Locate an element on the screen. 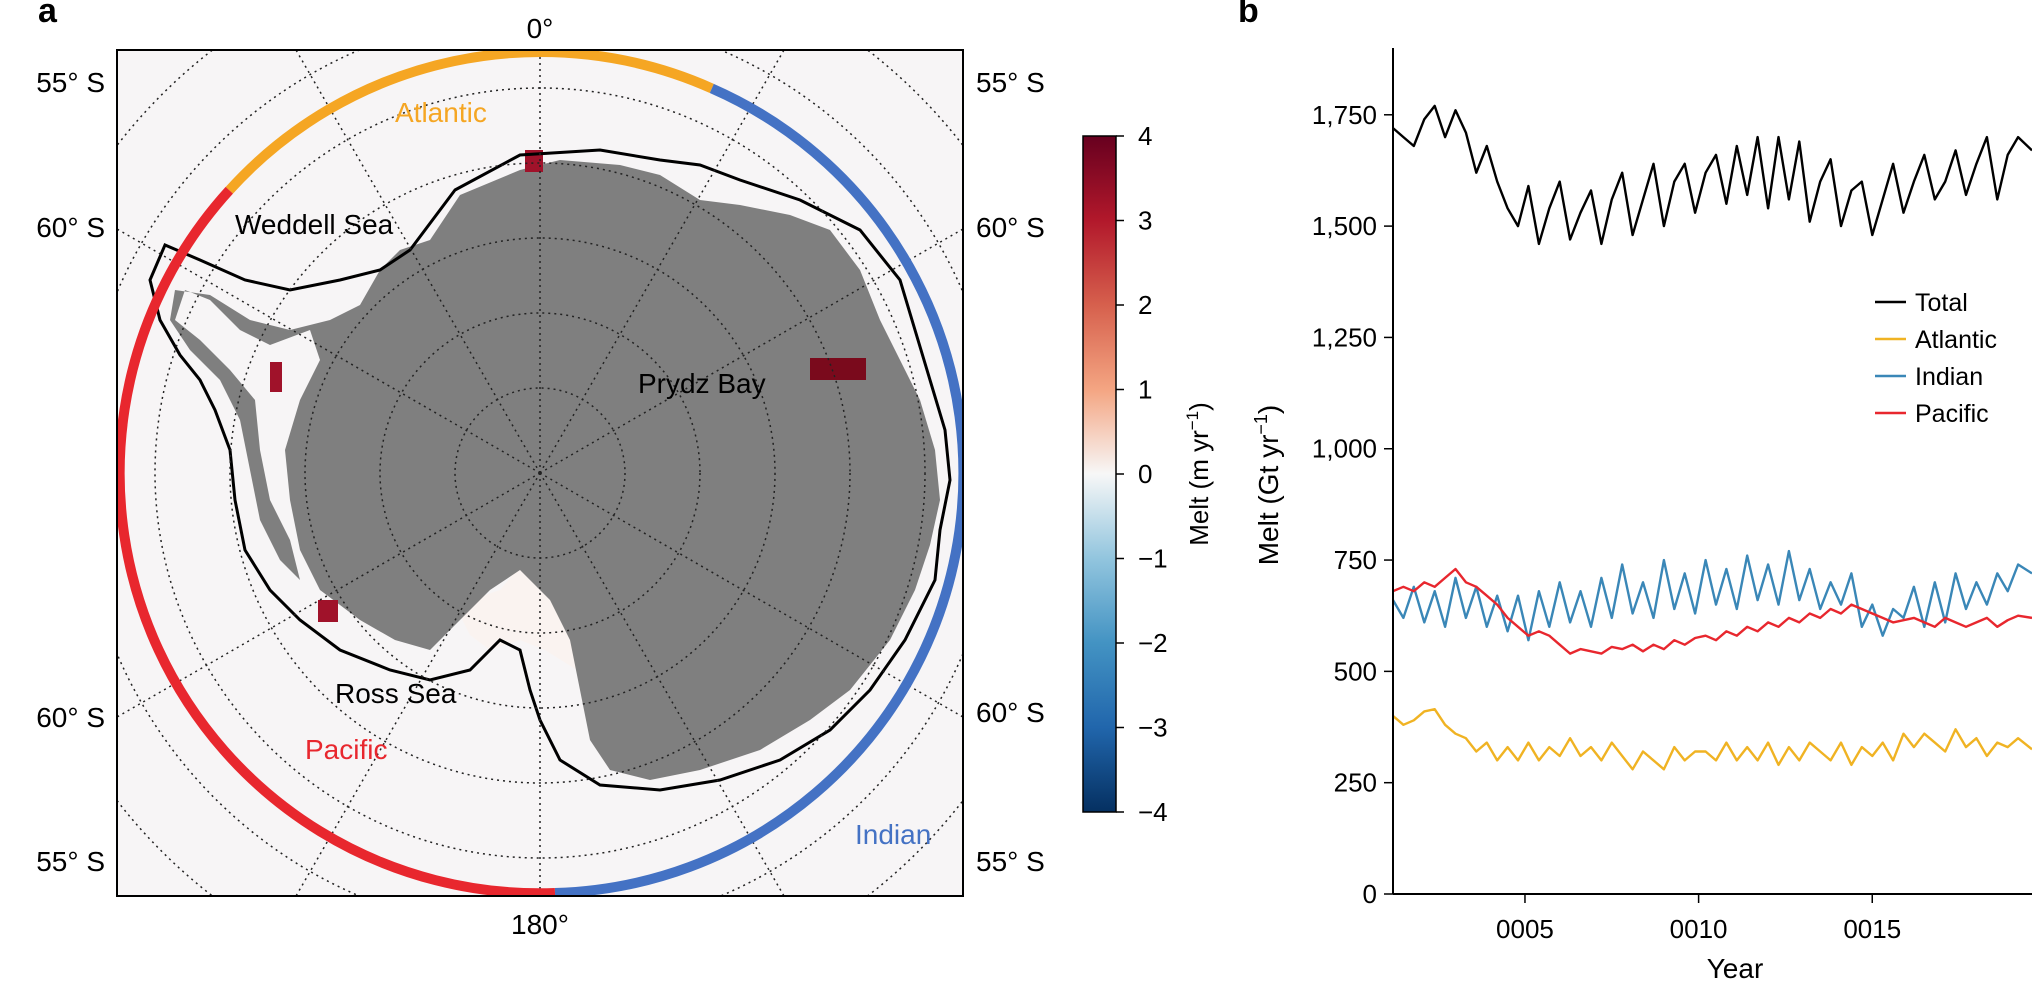 This screenshot has width=2032, height=986. y-tick-label-5: 1,250 is located at coordinates (1344, 337).